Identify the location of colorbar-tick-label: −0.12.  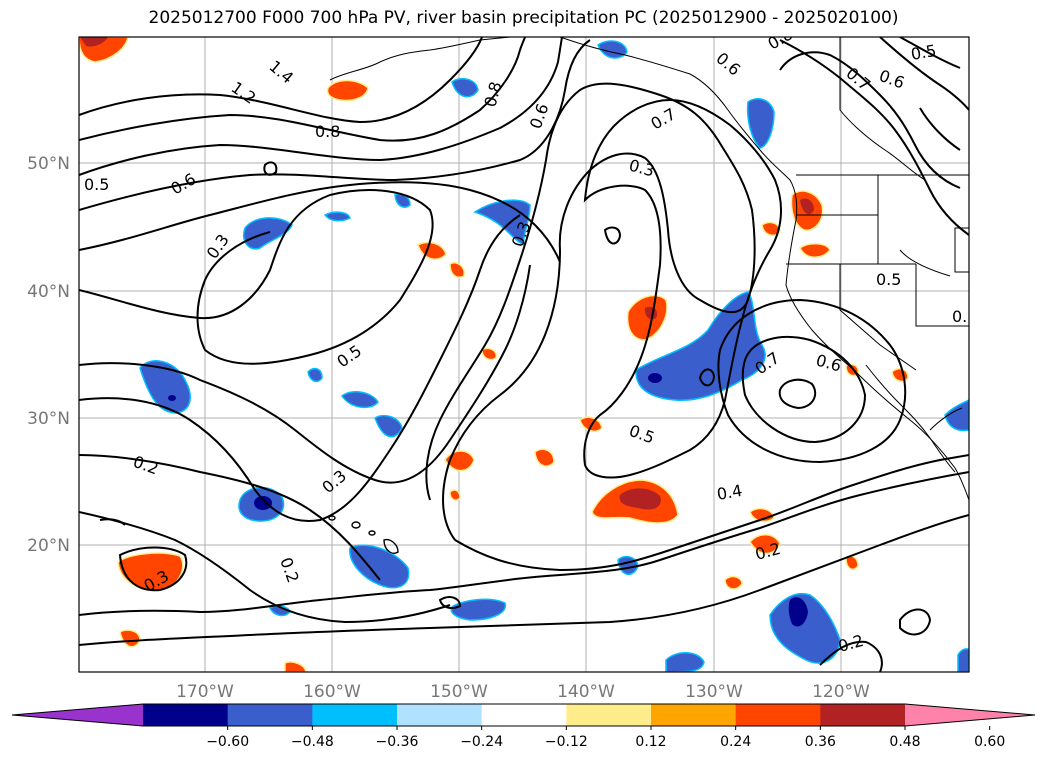
(566, 742).